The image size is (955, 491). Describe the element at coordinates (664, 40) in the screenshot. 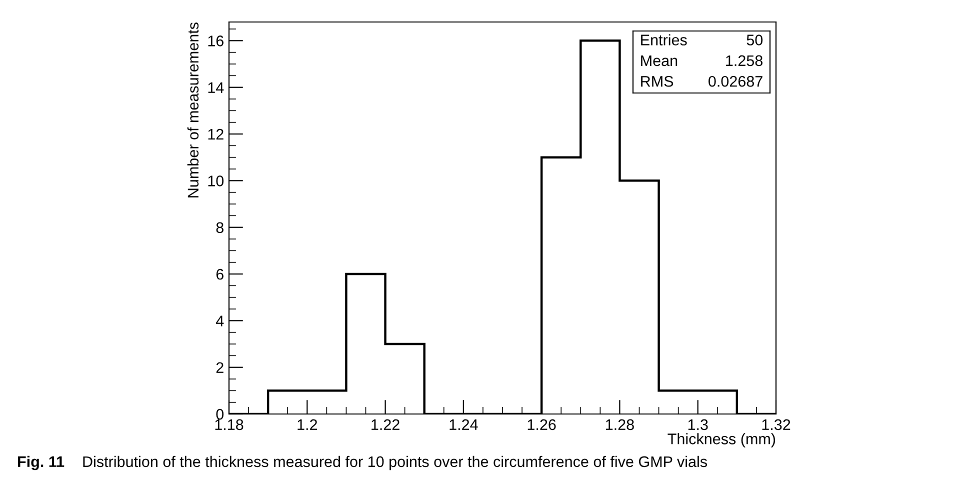

I see `annotation: Entries` at that location.